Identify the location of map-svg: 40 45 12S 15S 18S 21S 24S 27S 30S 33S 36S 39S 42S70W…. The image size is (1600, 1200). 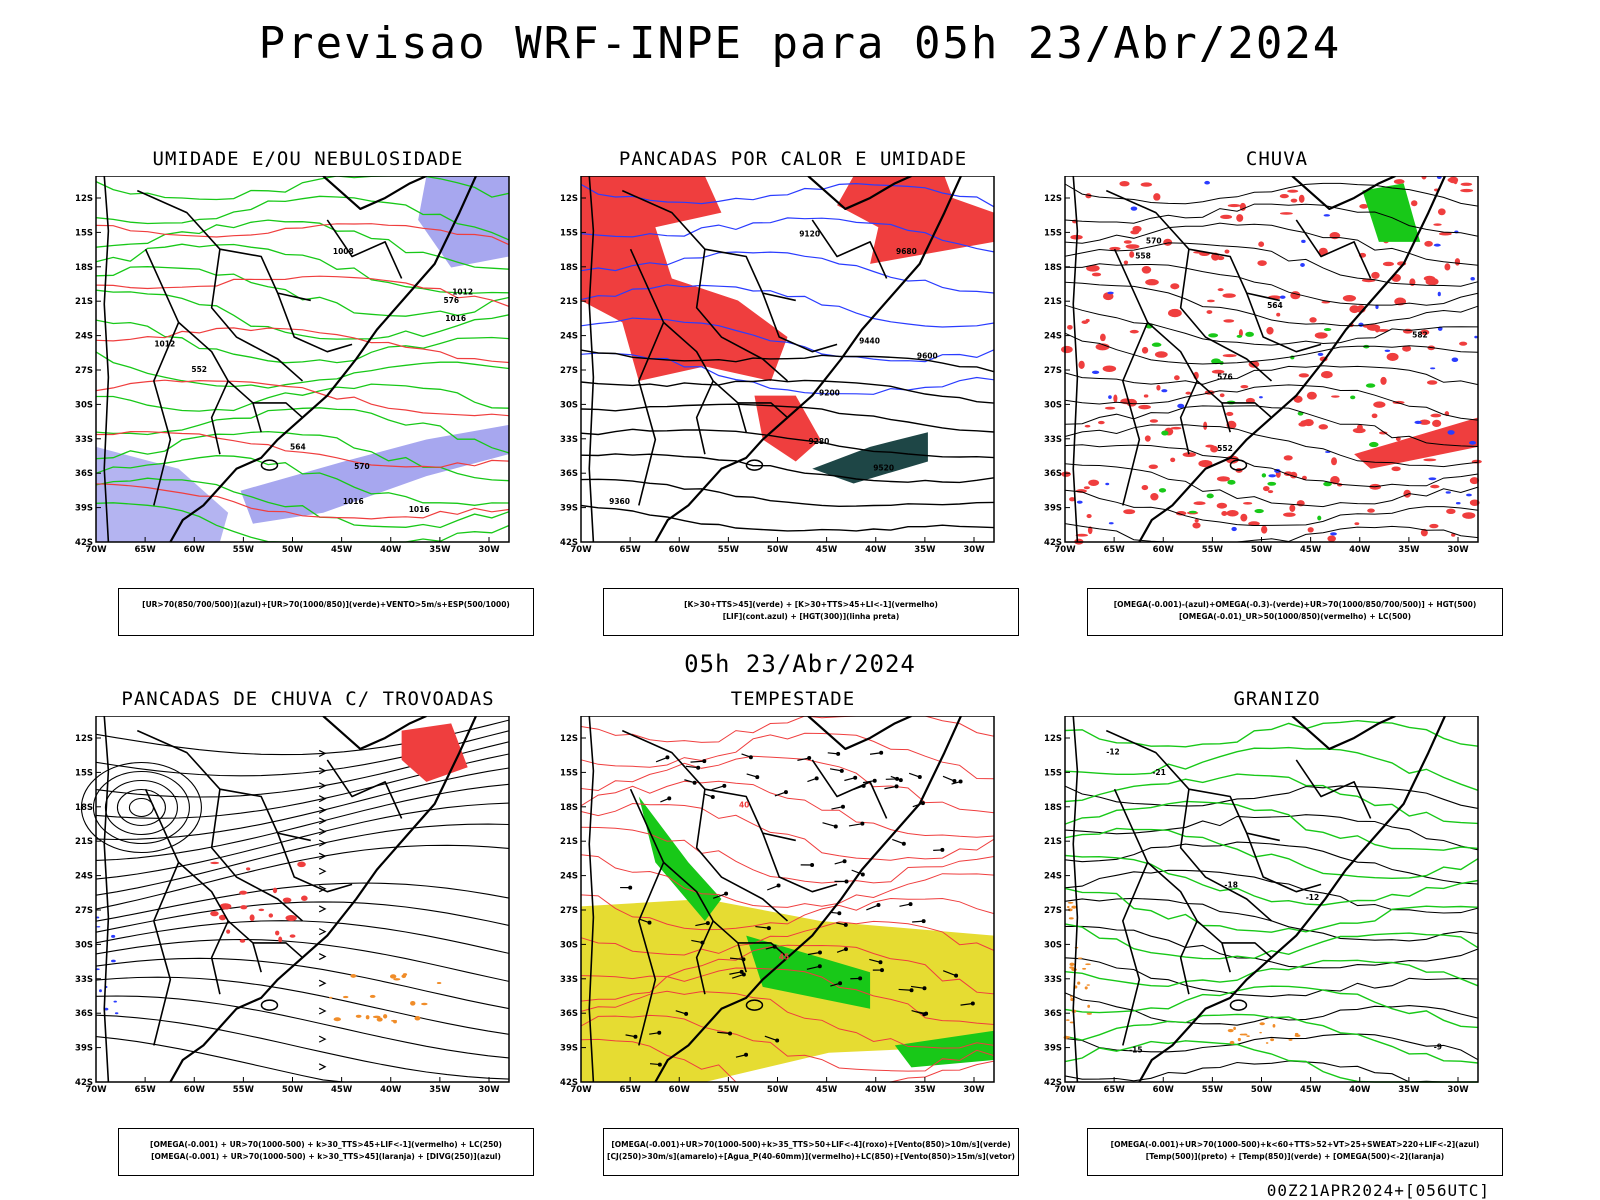
(777, 904).